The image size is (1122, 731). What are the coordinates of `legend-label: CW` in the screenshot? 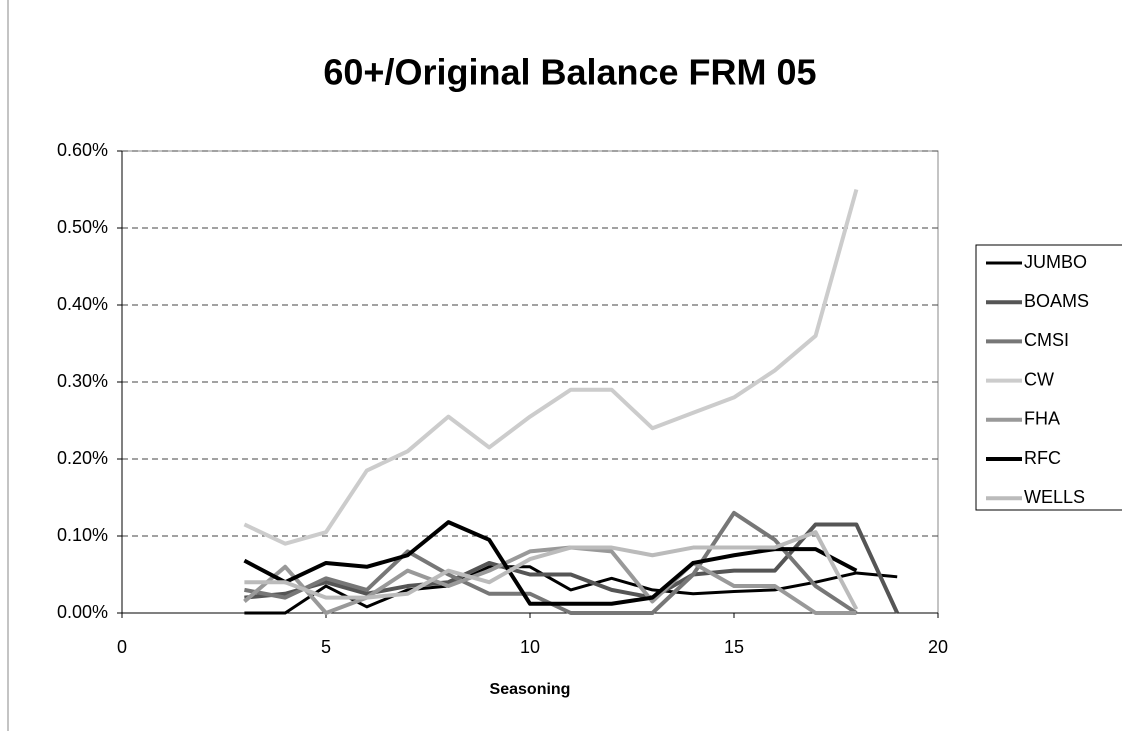 It's located at (1039, 379).